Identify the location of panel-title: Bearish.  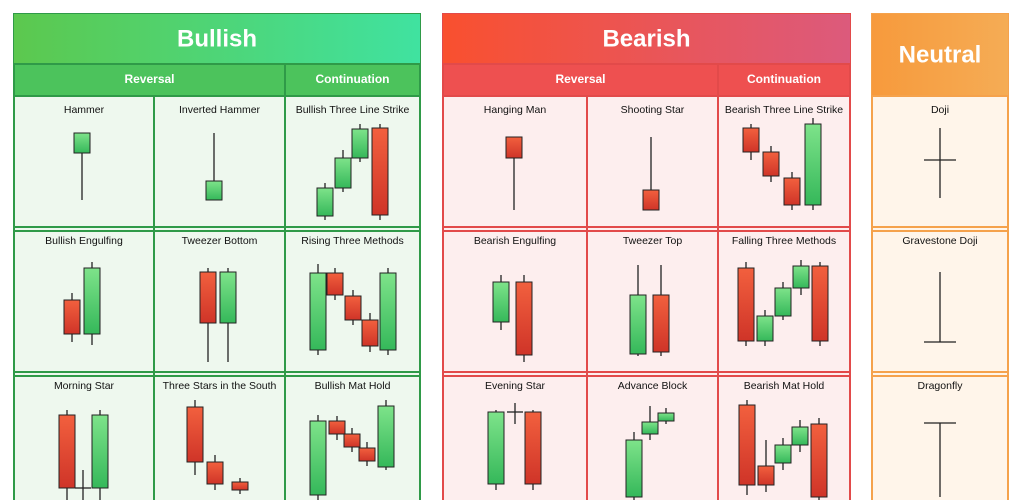
(646, 38).